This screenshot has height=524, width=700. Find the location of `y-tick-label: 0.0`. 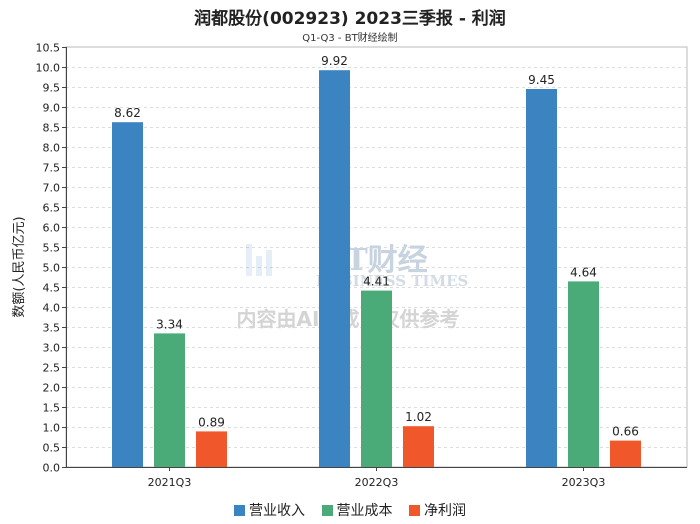

y-tick-label: 0.0 is located at coordinates (52, 468).